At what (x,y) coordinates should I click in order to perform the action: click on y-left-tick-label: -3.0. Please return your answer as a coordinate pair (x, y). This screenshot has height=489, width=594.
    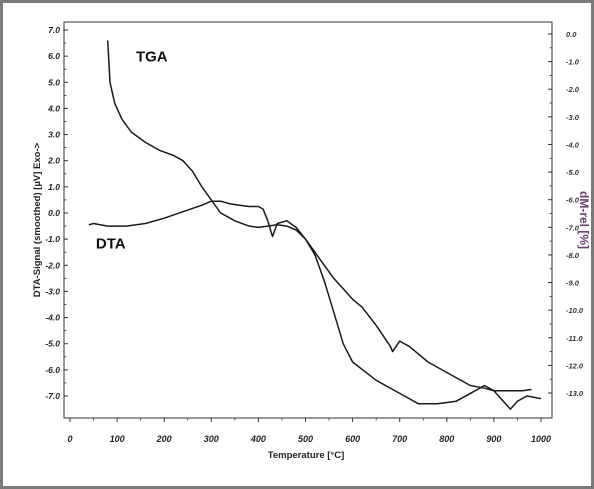
    Looking at the image, I should click on (52, 291).